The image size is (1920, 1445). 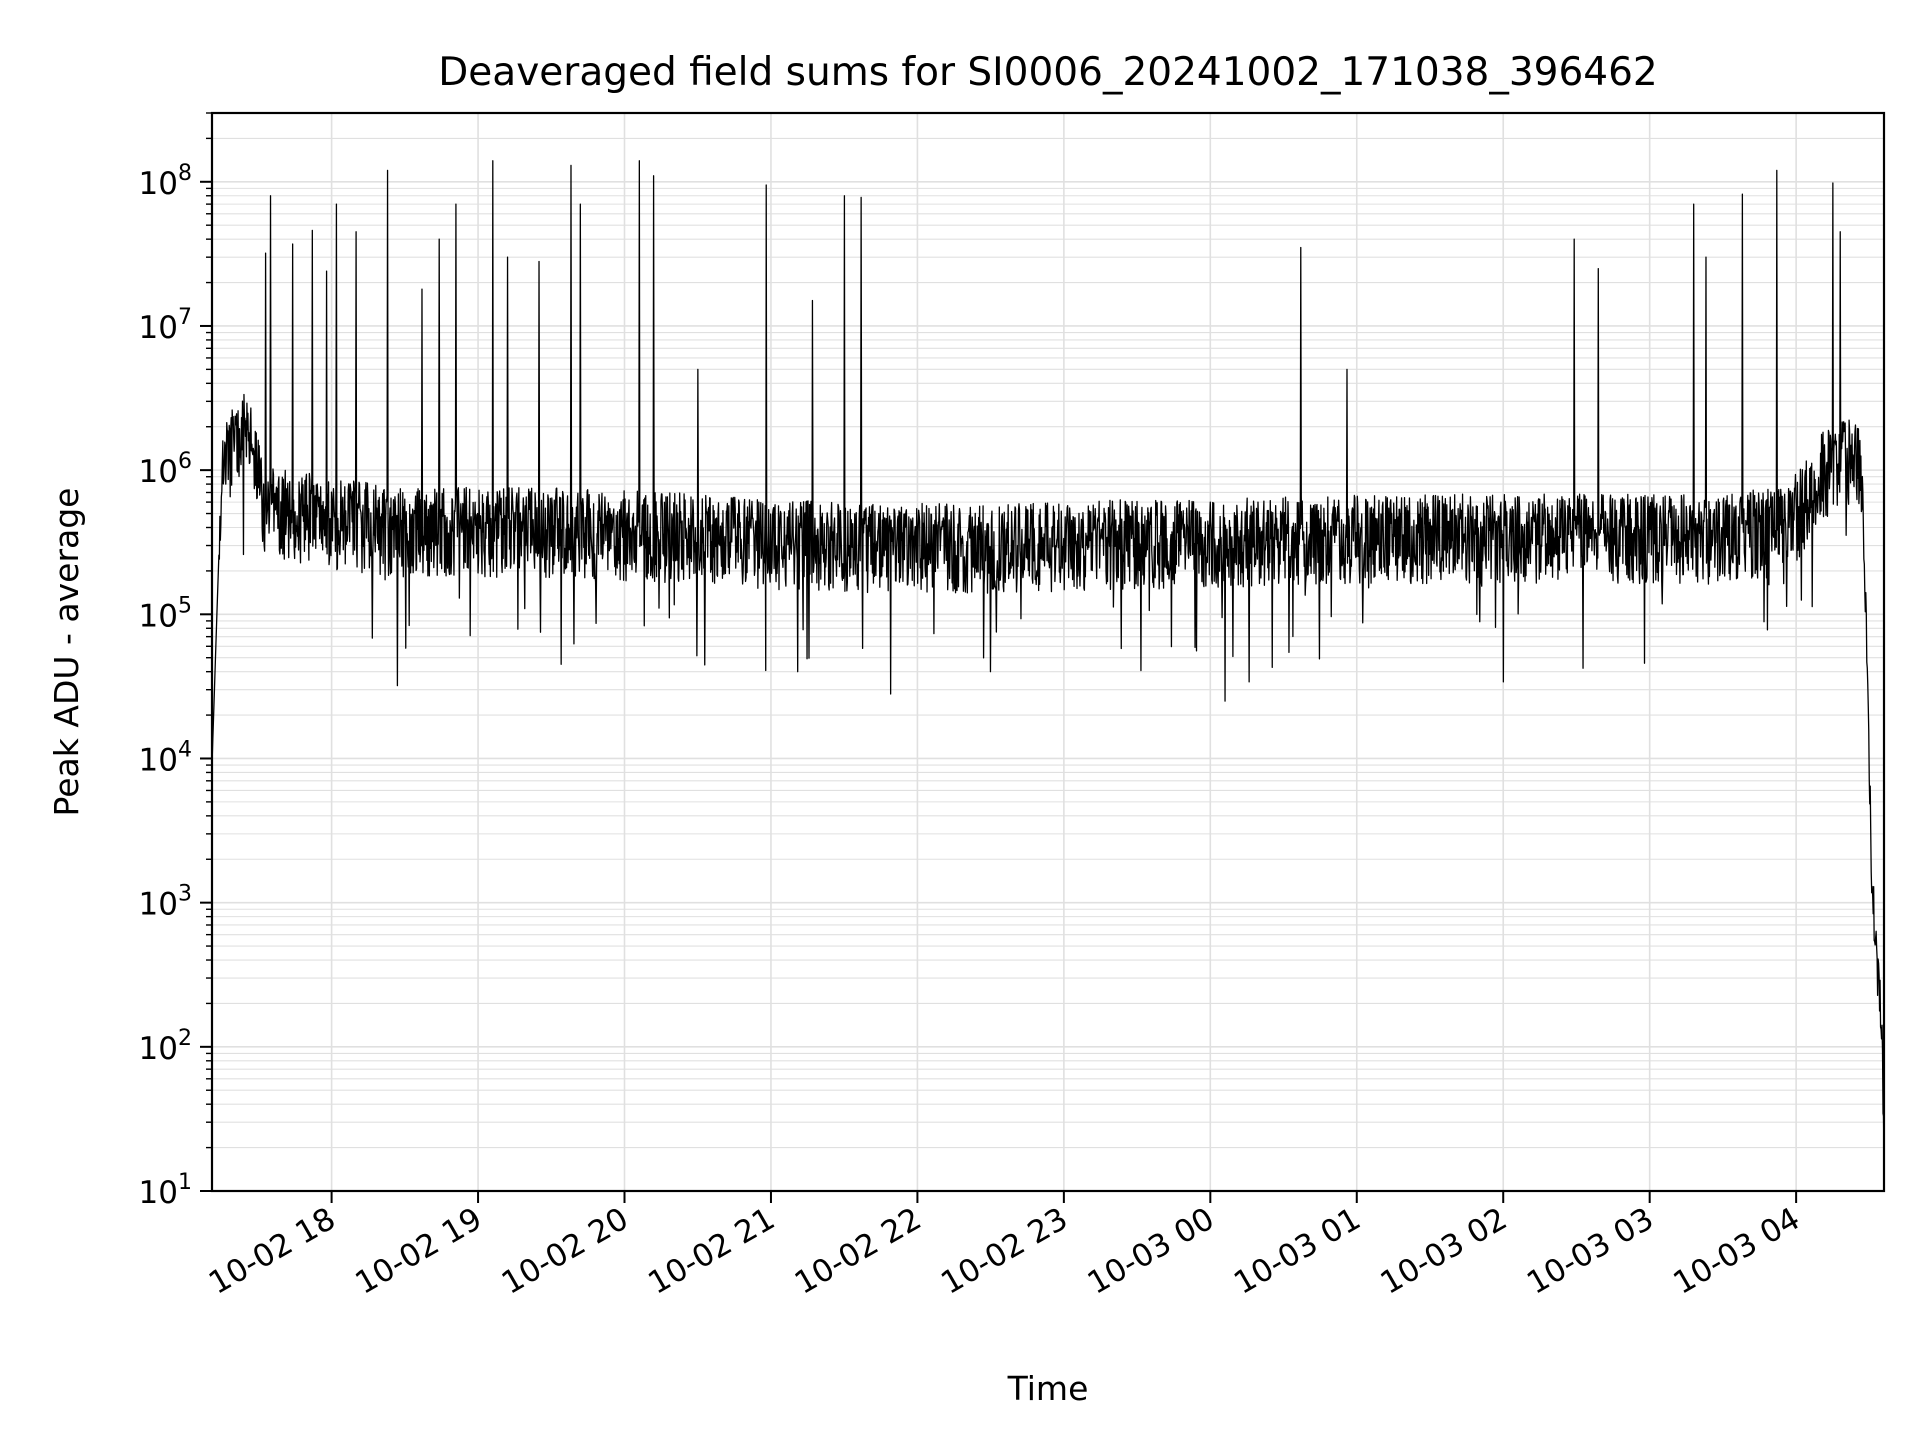 What do you see at coordinates (185, 173) in the screenshot?
I see `y-tick-exponent: 8` at bounding box center [185, 173].